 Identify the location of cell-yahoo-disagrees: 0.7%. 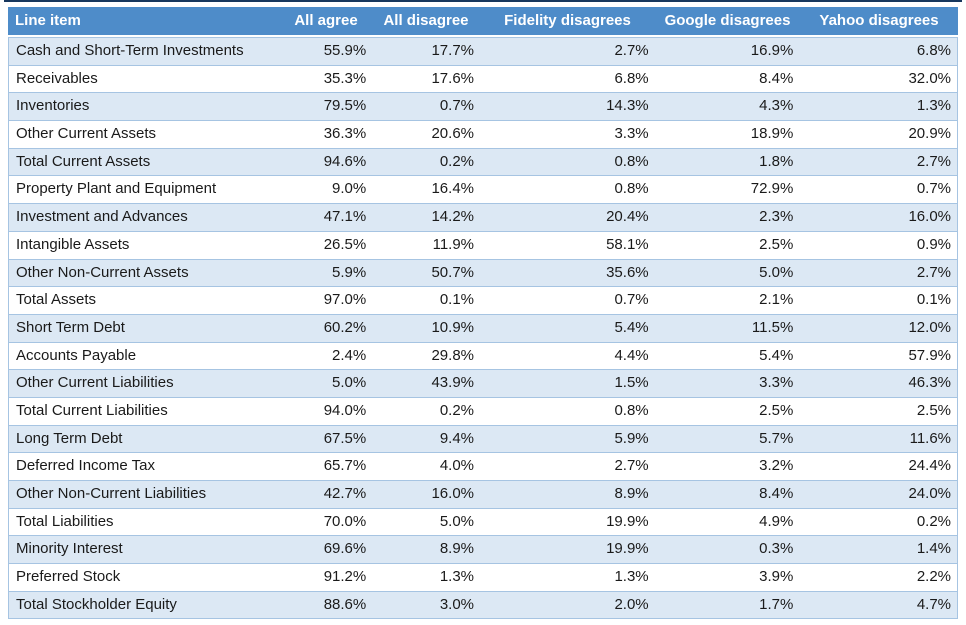
(934, 189).